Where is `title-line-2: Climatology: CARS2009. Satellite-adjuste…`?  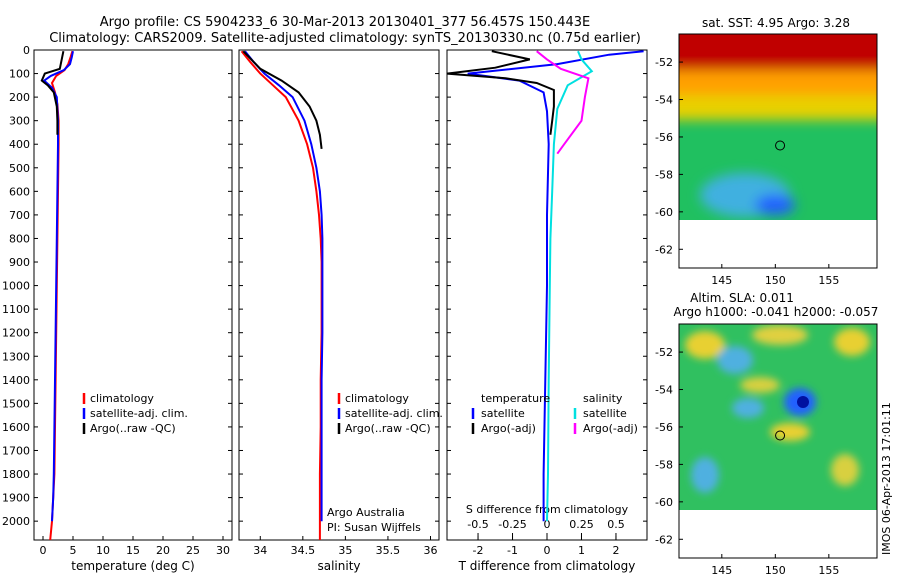
title-line-2: Climatology: CARS2009. Satellite-adjuste… is located at coordinates (345, 38).